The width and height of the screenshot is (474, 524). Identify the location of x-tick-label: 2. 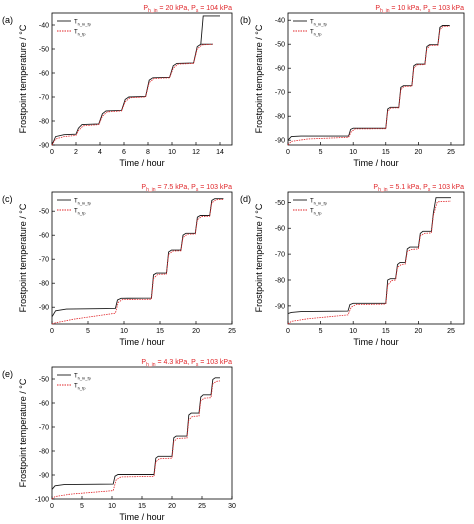
(76, 152).